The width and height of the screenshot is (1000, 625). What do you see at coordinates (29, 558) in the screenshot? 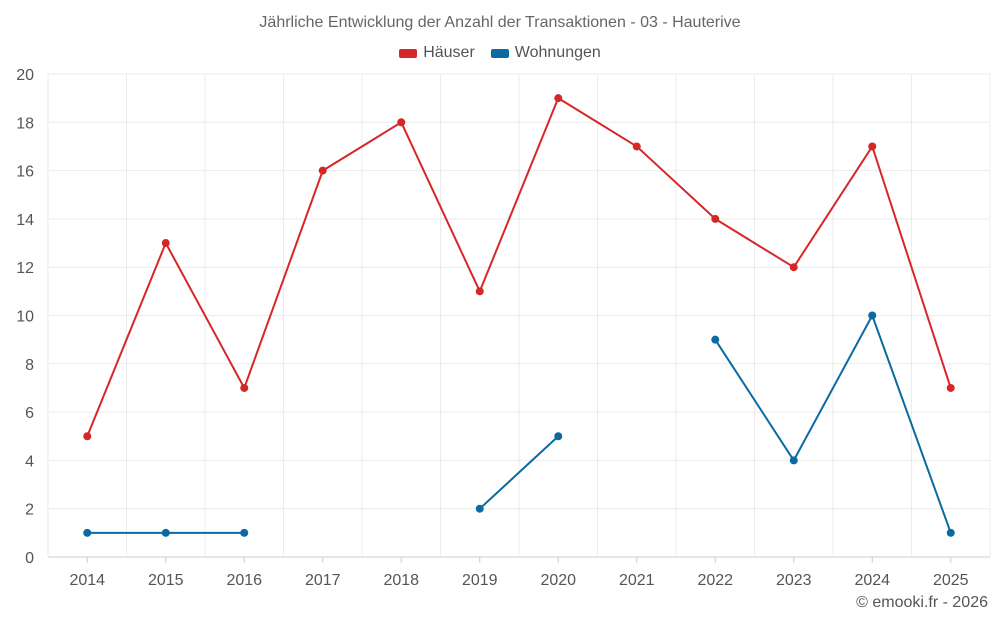
I see `y-tick-label: 0` at bounding box center [29, 558].